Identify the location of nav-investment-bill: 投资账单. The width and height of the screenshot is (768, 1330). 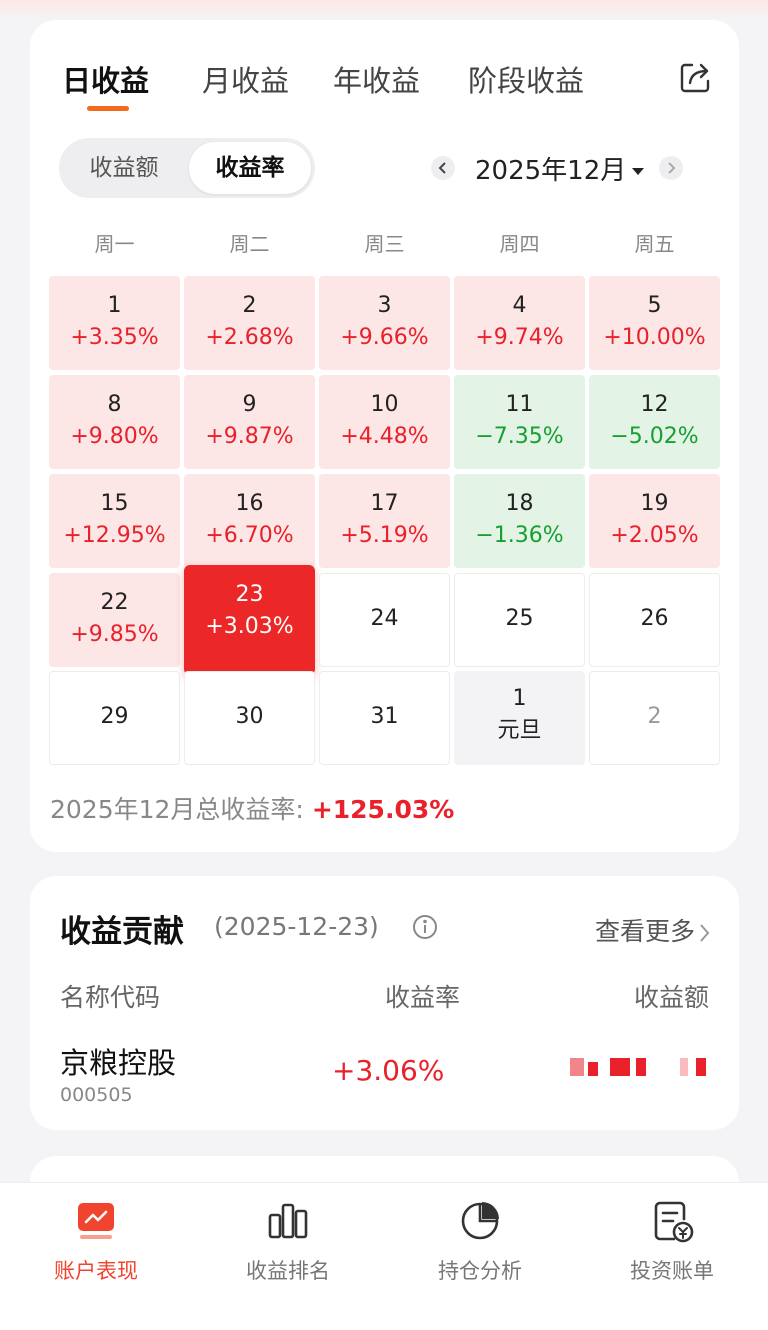
(672, 1241).